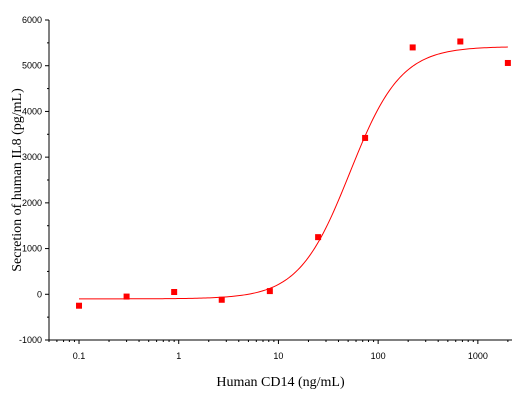 Image resolution: width=518 pixels, height=405 pixels. Describe the element at coordinates (34, 180) in the screenshot. I see `y-axis-ticks: -1000 0 1000 2000 3000 4000 5000 6000` at that location.